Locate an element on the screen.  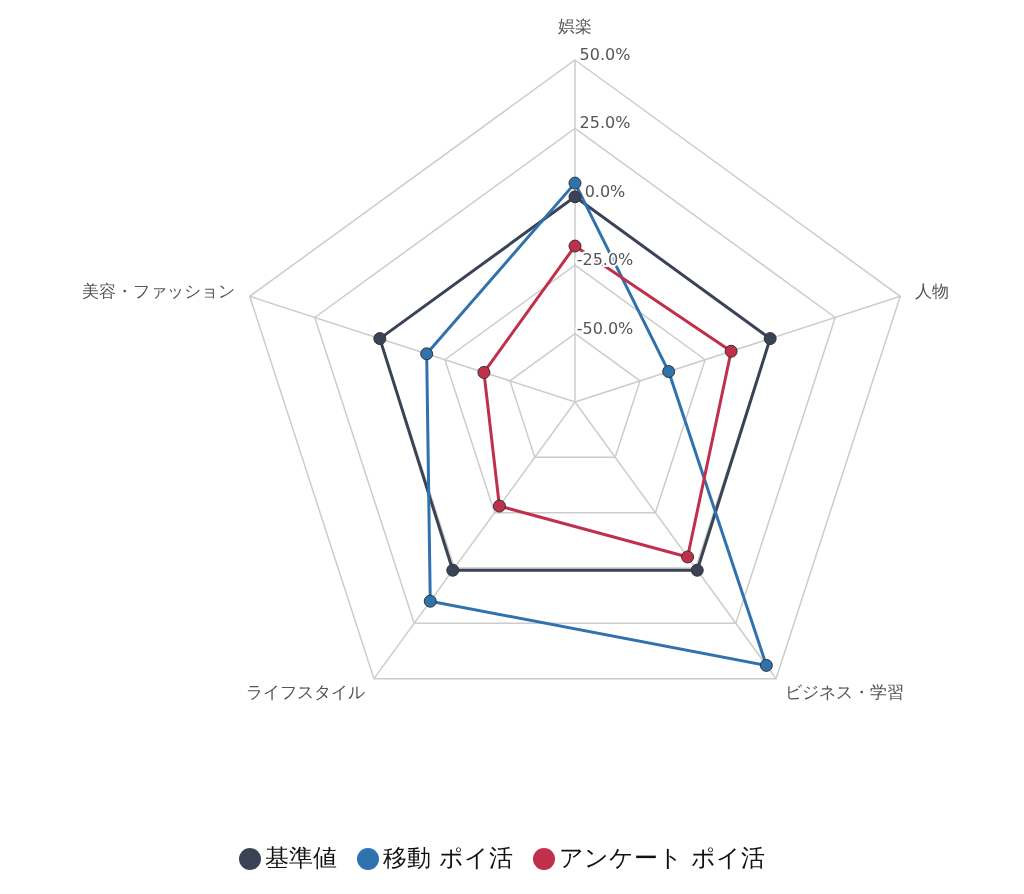
spoke-label: ライフスタイル is located at coordinates (305, 691).